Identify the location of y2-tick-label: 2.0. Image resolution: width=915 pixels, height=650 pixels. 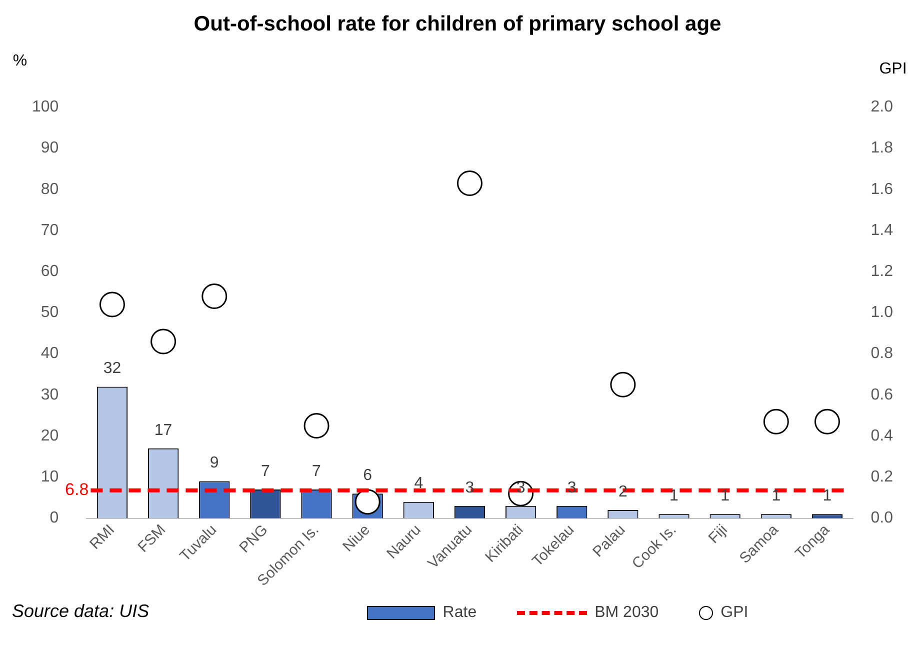
(882, 107).